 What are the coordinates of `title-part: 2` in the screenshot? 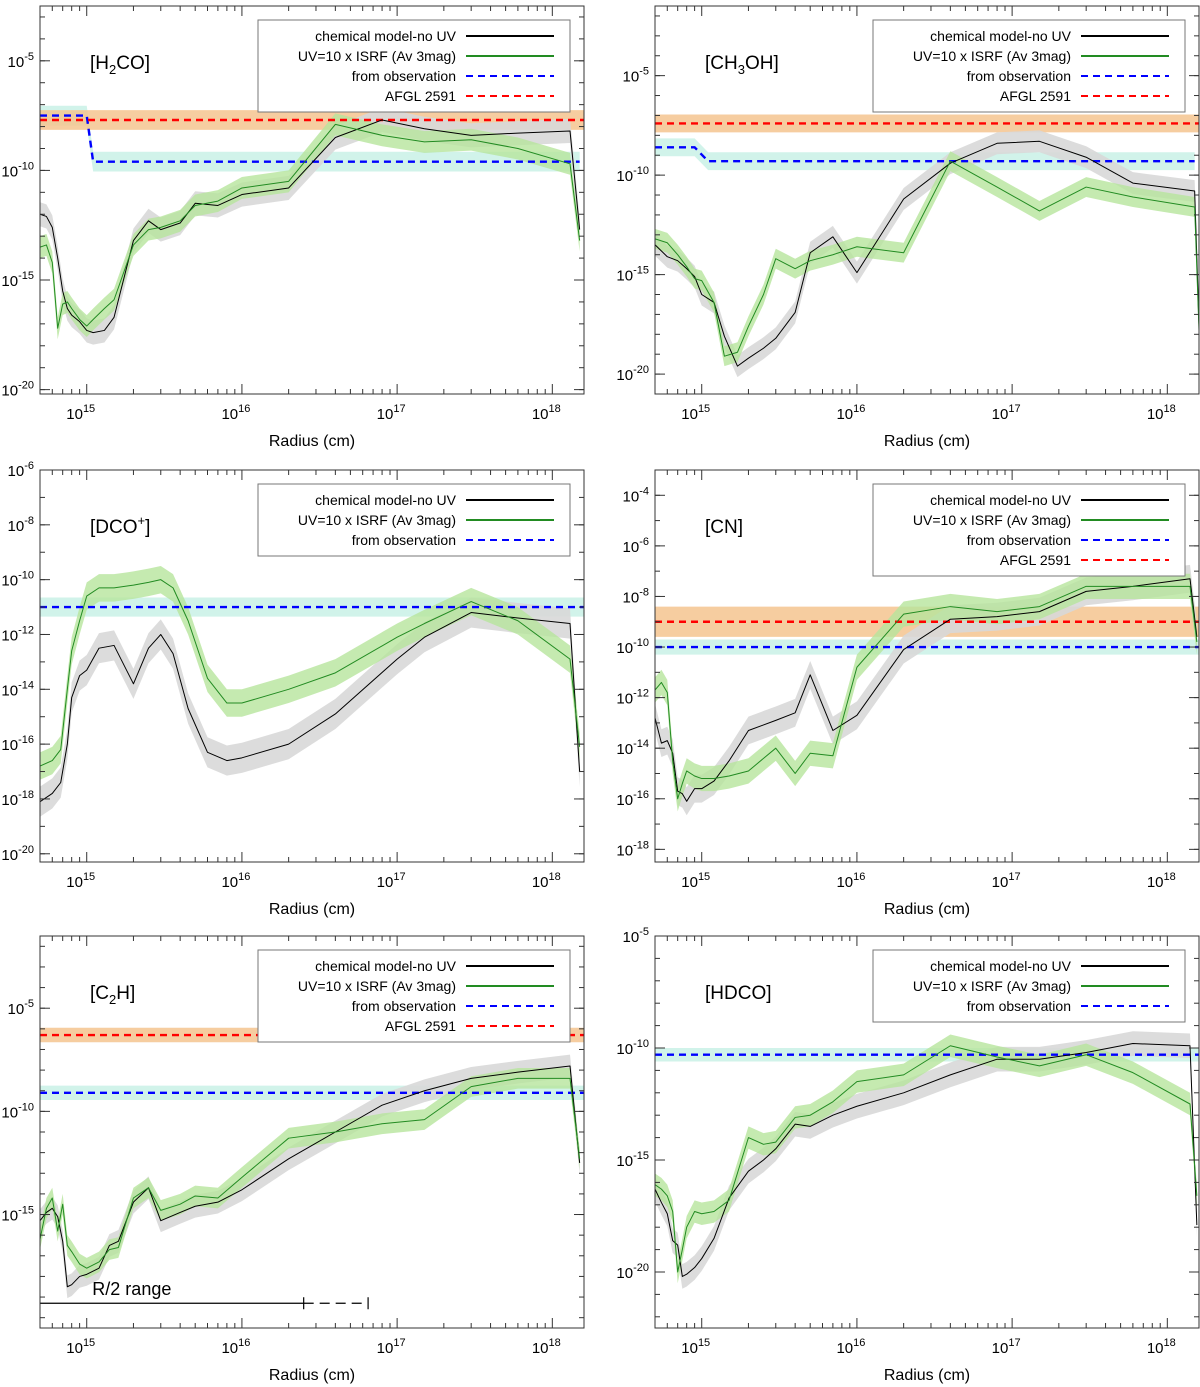 It's located at (112, 69).